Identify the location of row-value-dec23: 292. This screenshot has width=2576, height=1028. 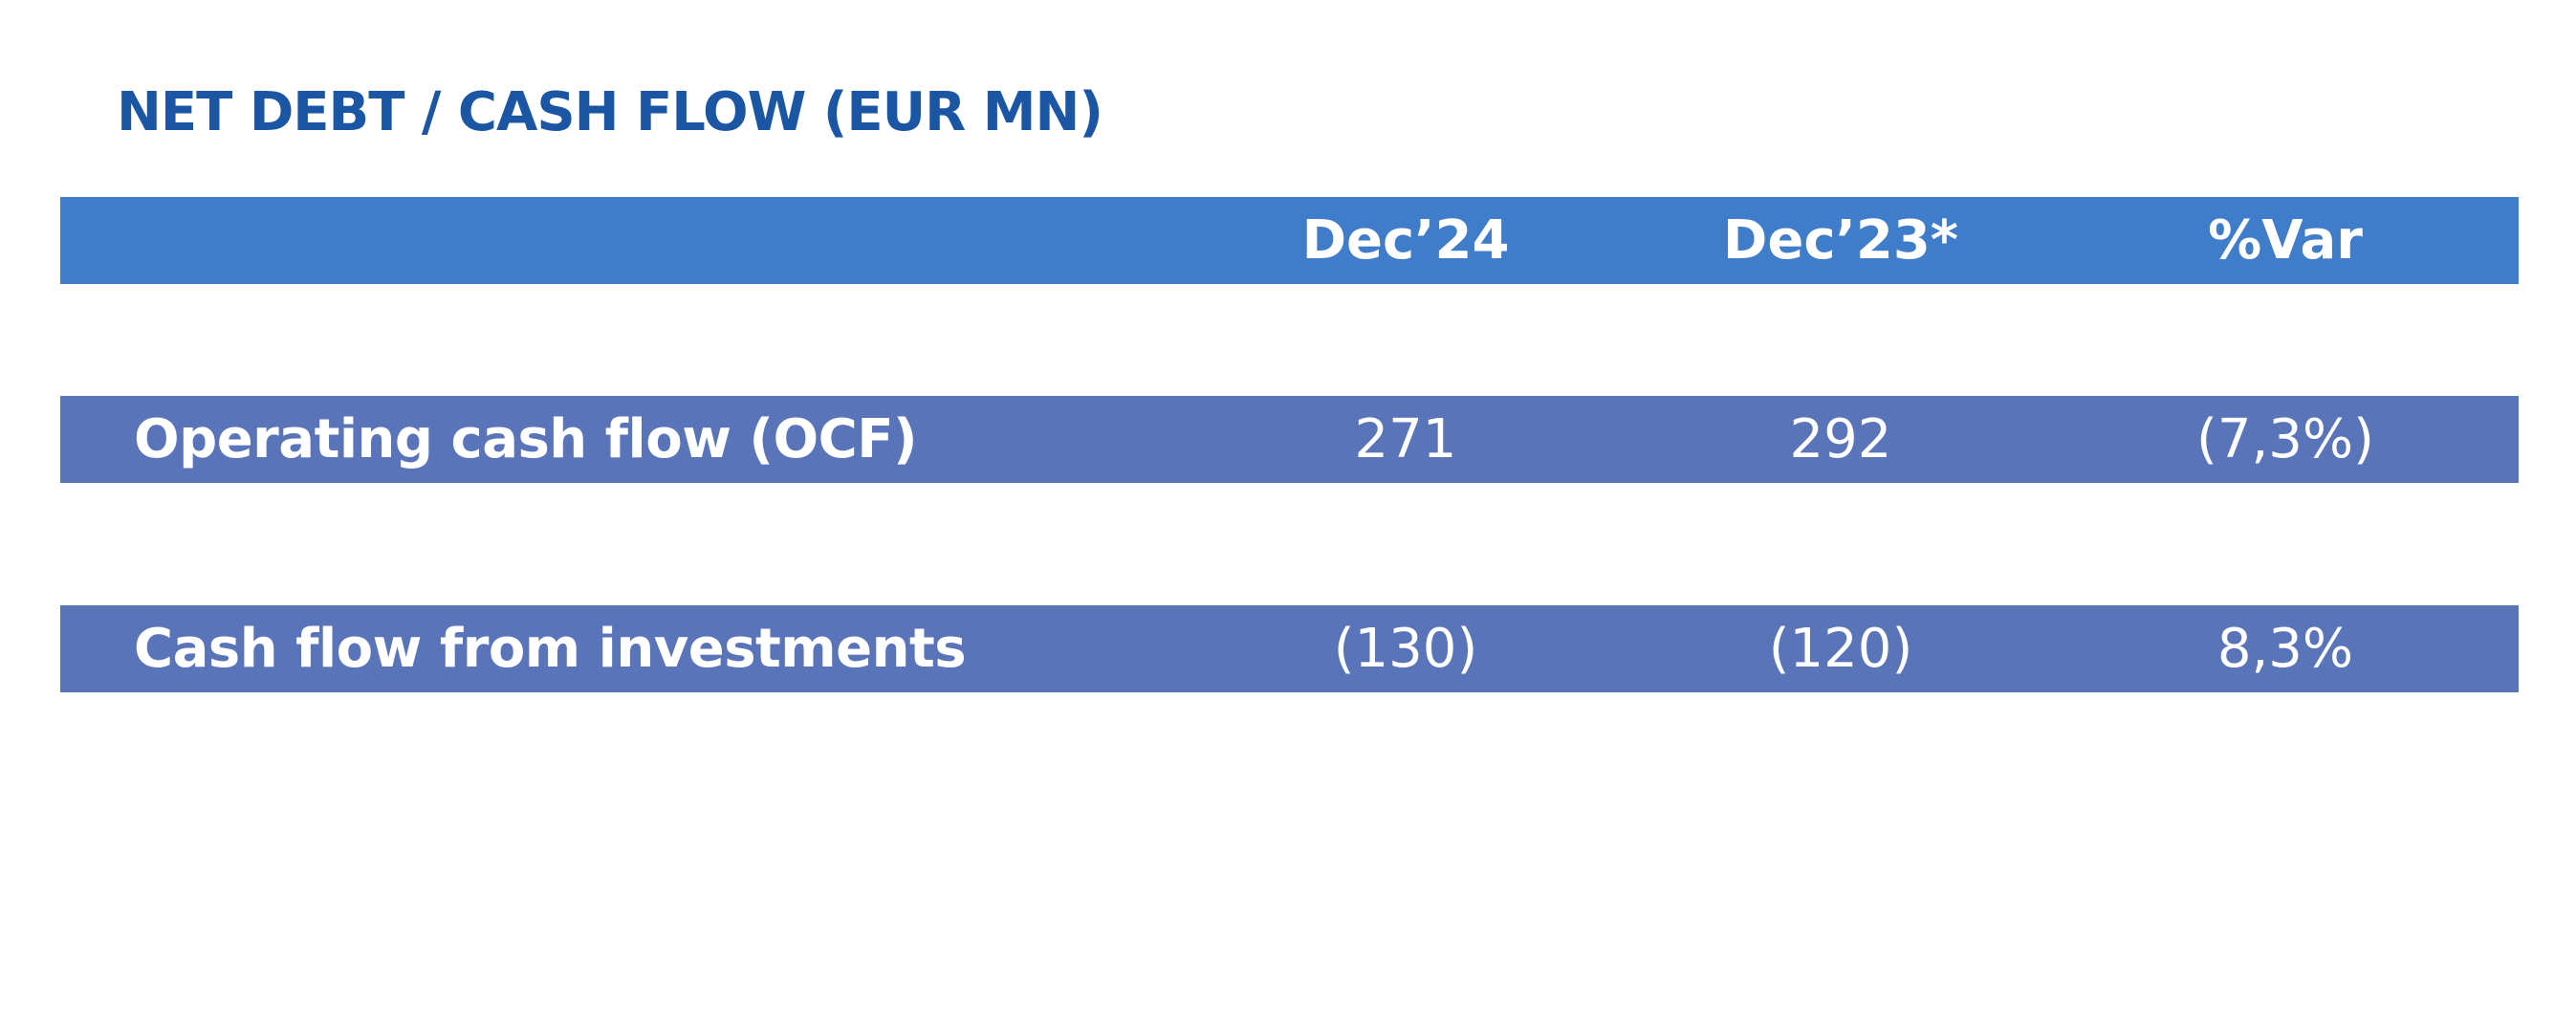
(1840, 439).